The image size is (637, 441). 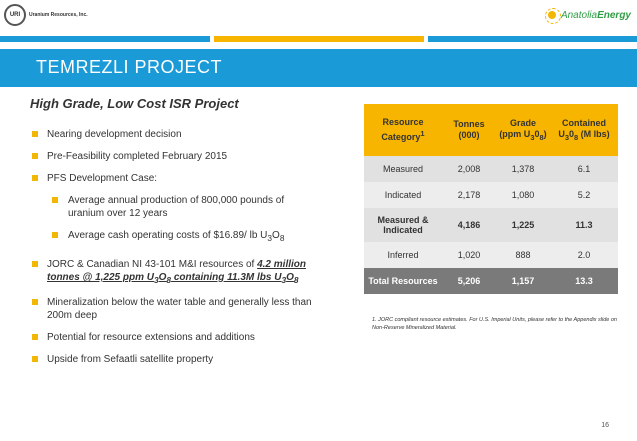 I want to click on title-bar, so click(x=318, y=68).